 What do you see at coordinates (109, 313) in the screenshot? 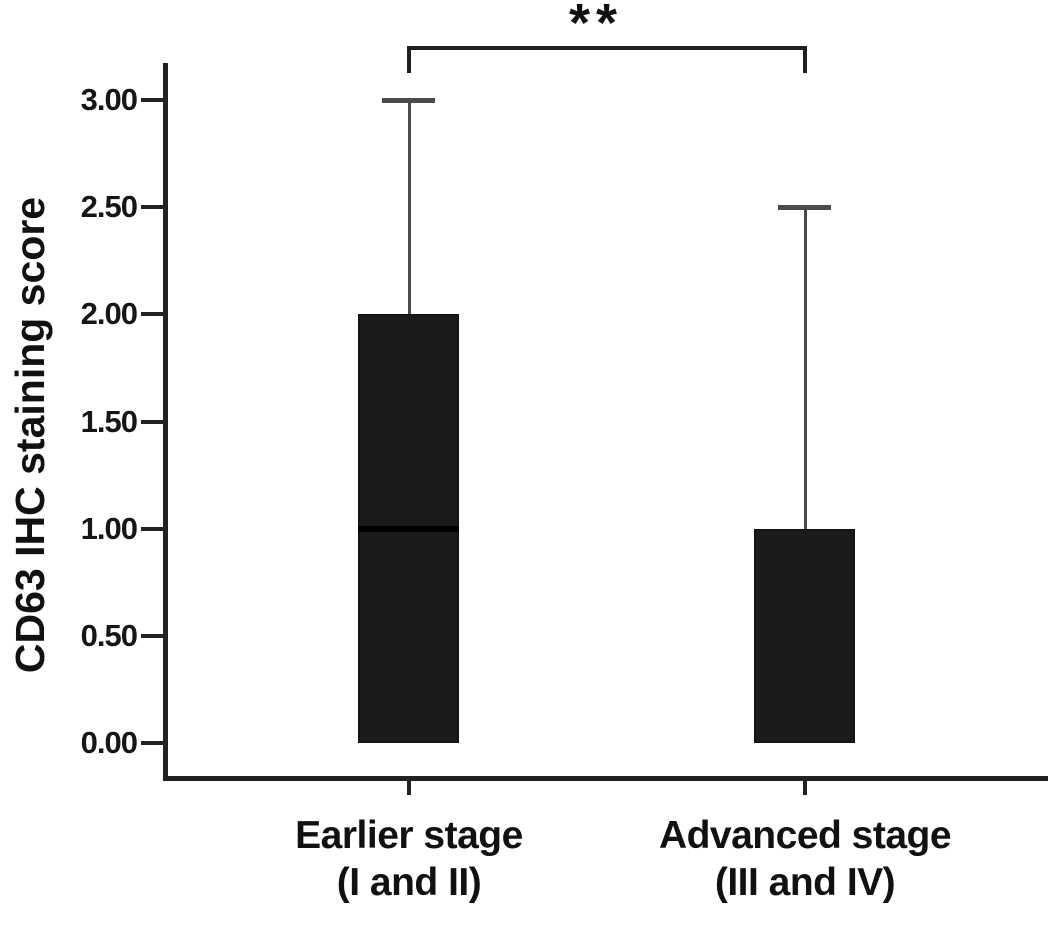
I see `y-tick-label: 2.00` at bounding box center [109, 313].